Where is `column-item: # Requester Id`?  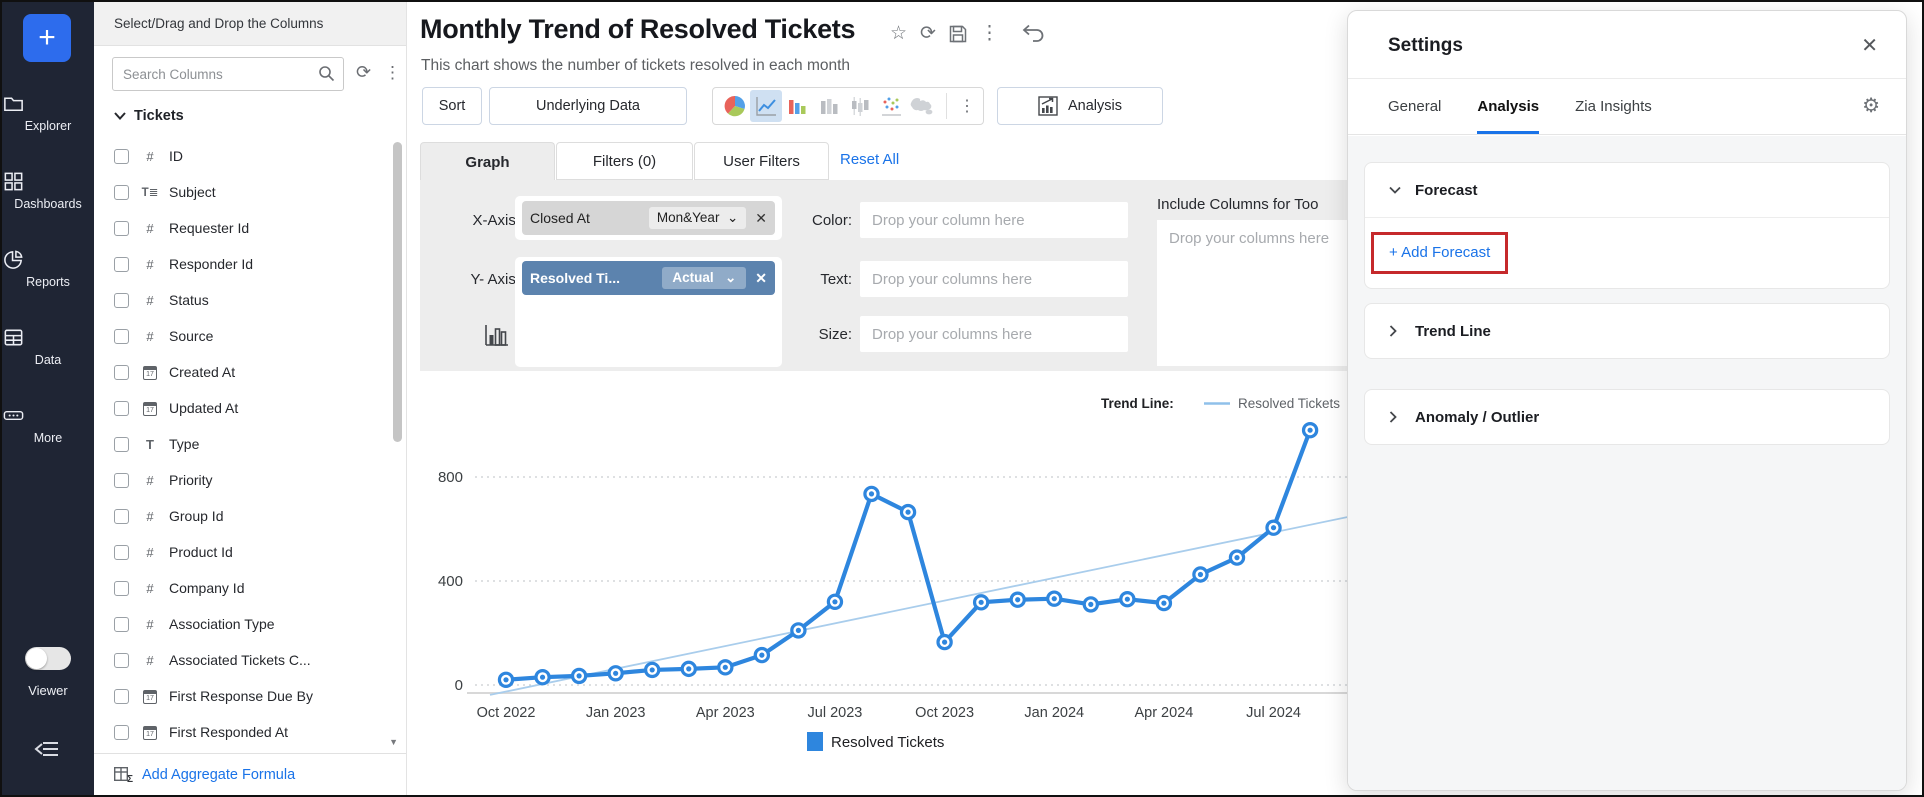
column-item: # Requester Id is located at coordinates (241, 228).